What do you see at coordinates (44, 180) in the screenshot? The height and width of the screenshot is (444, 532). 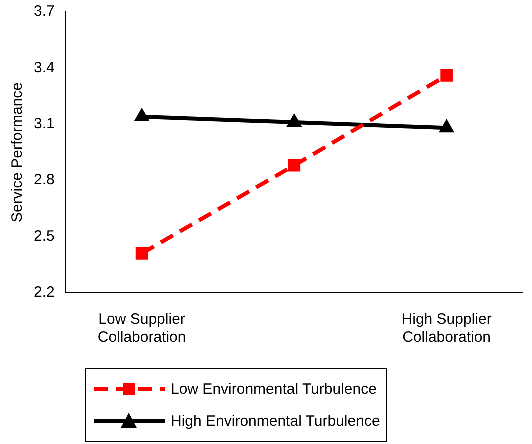 I see `y-tick-label: 2.8` at bounding box center [44, 180].